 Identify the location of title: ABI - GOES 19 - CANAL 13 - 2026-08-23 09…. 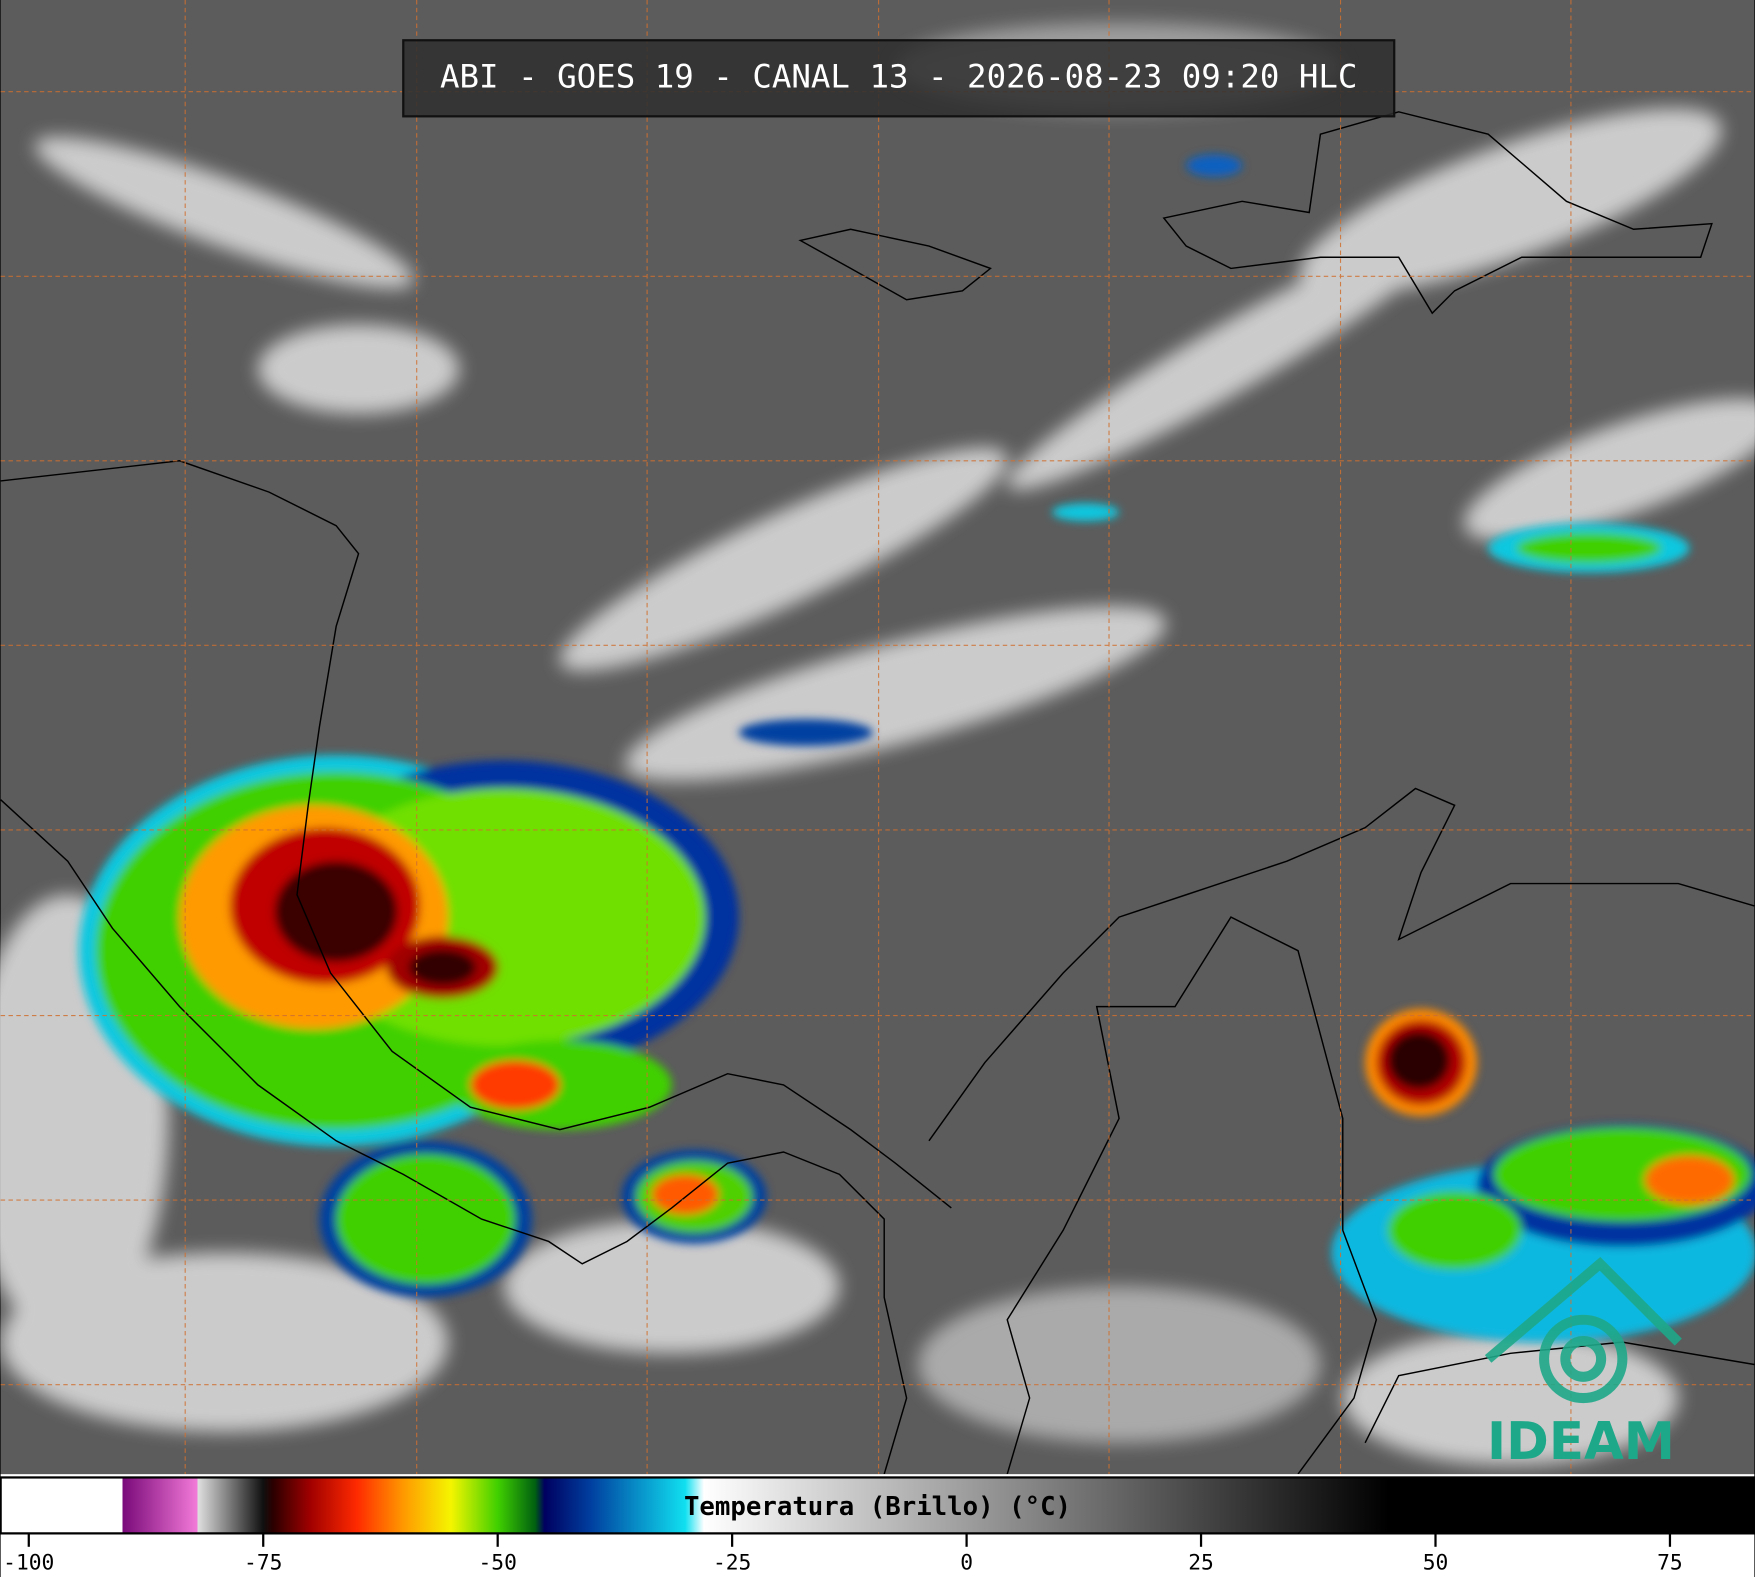
(898, 76).